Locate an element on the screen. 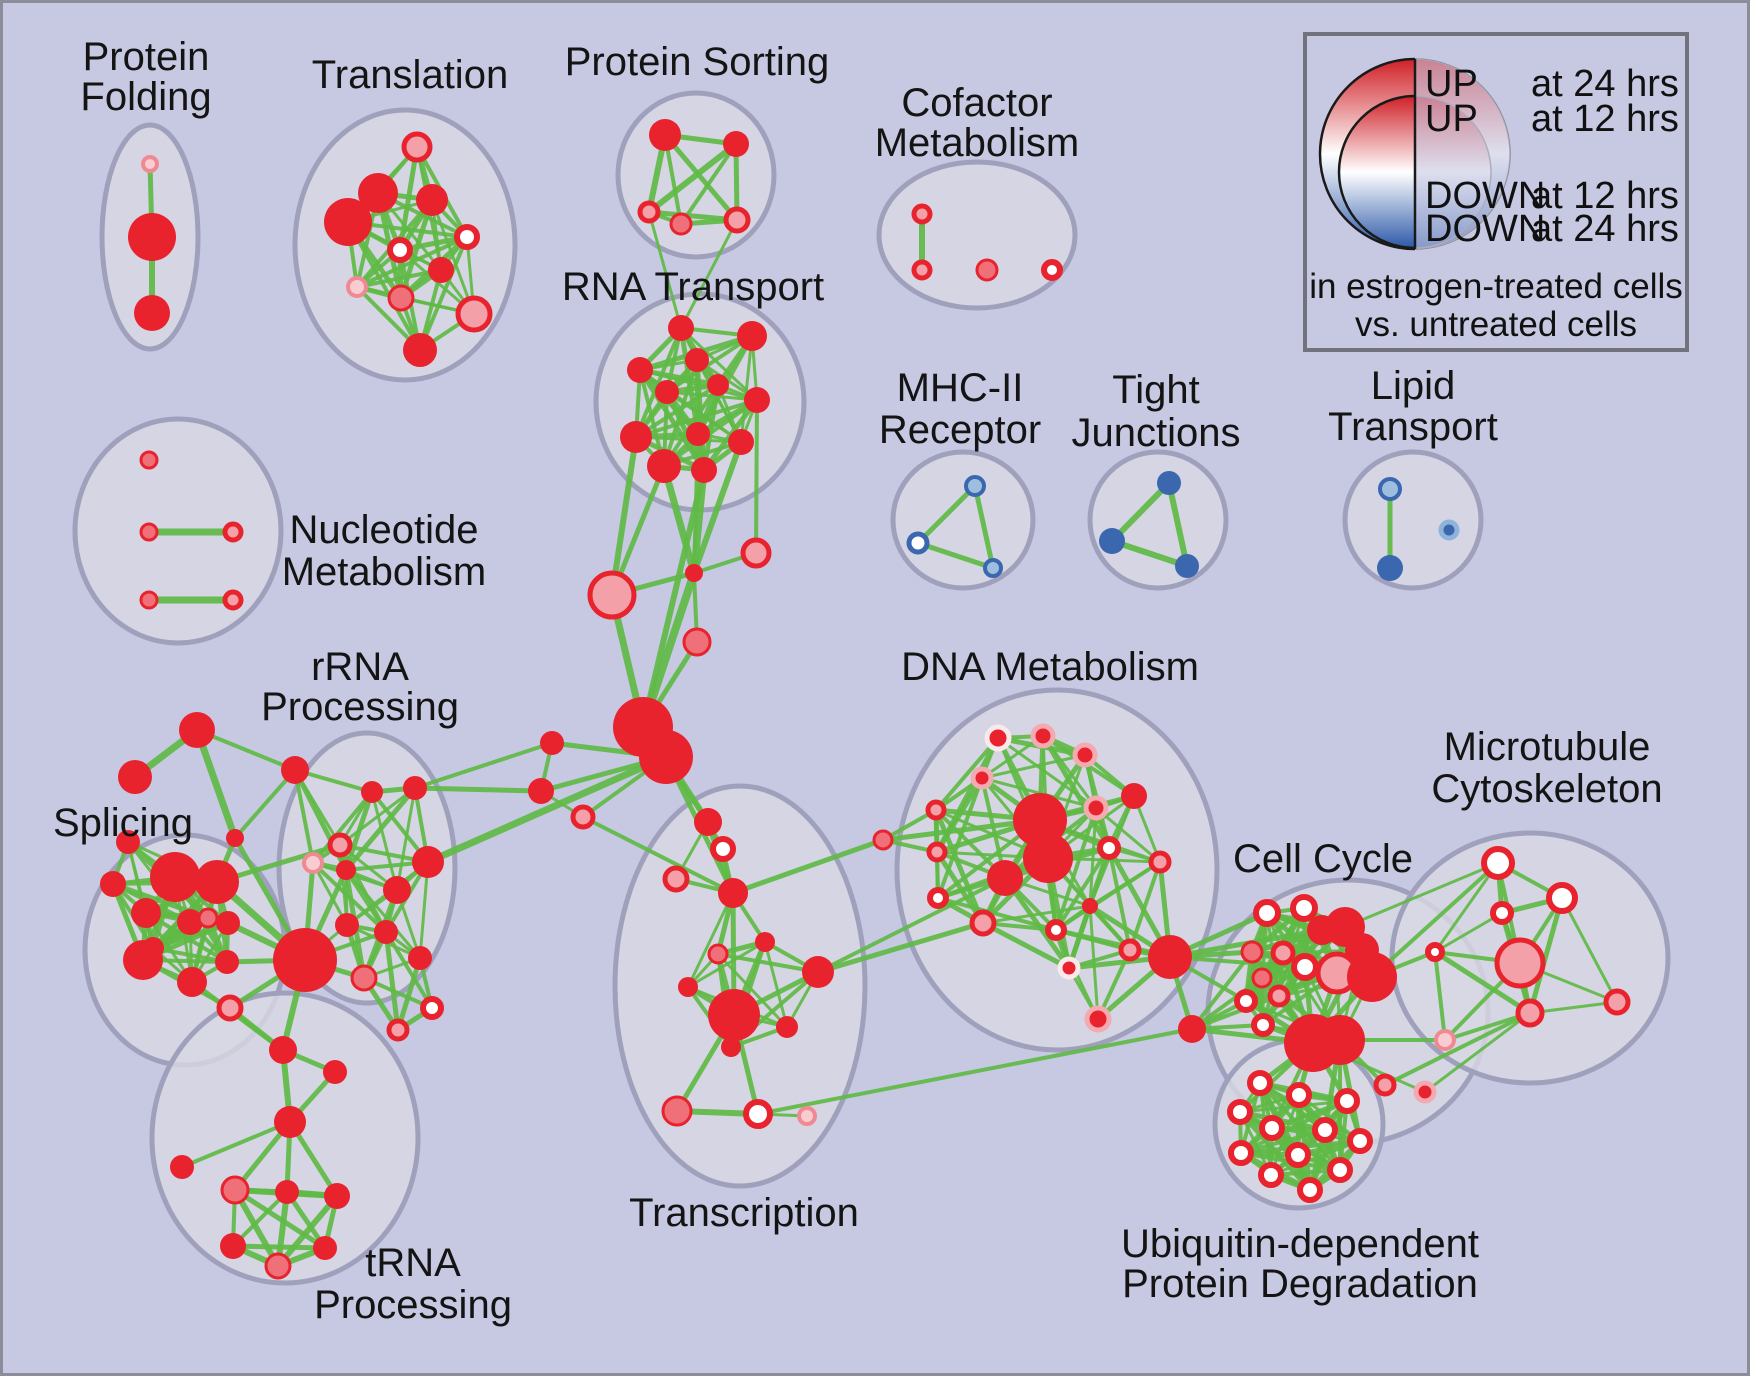 Image resolution: width=1750 pixels, height=1376 pixels. node-rt8 is located at coordinates (636, 437).